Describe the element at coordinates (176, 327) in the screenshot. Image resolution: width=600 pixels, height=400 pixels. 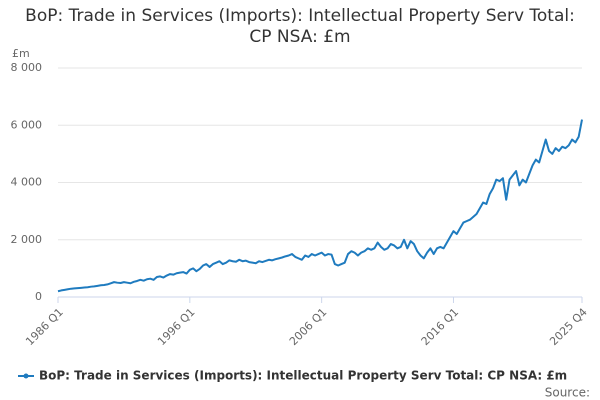
I see `x-tick-label: 1996 Q1` at that location.